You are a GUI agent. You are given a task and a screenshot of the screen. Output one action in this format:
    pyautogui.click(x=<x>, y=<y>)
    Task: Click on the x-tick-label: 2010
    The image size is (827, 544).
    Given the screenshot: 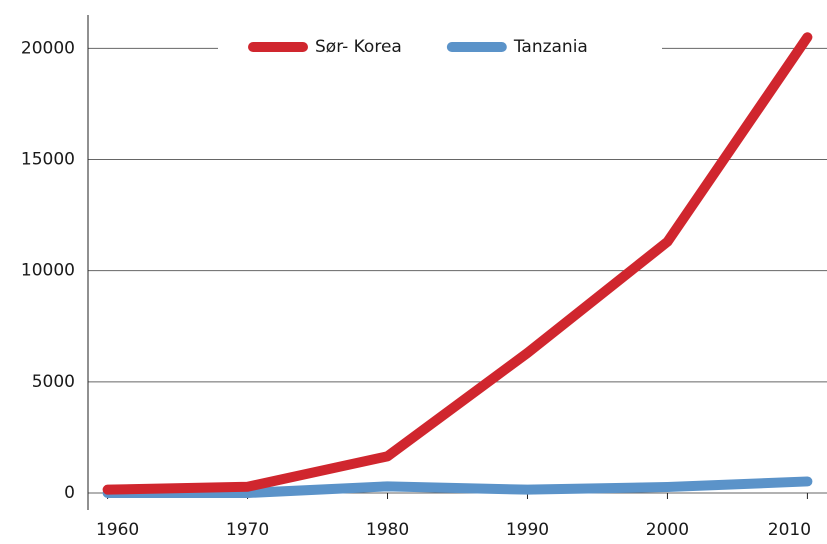 What is the action you would take?
    pyautogui.click(x=789, y=530)
    